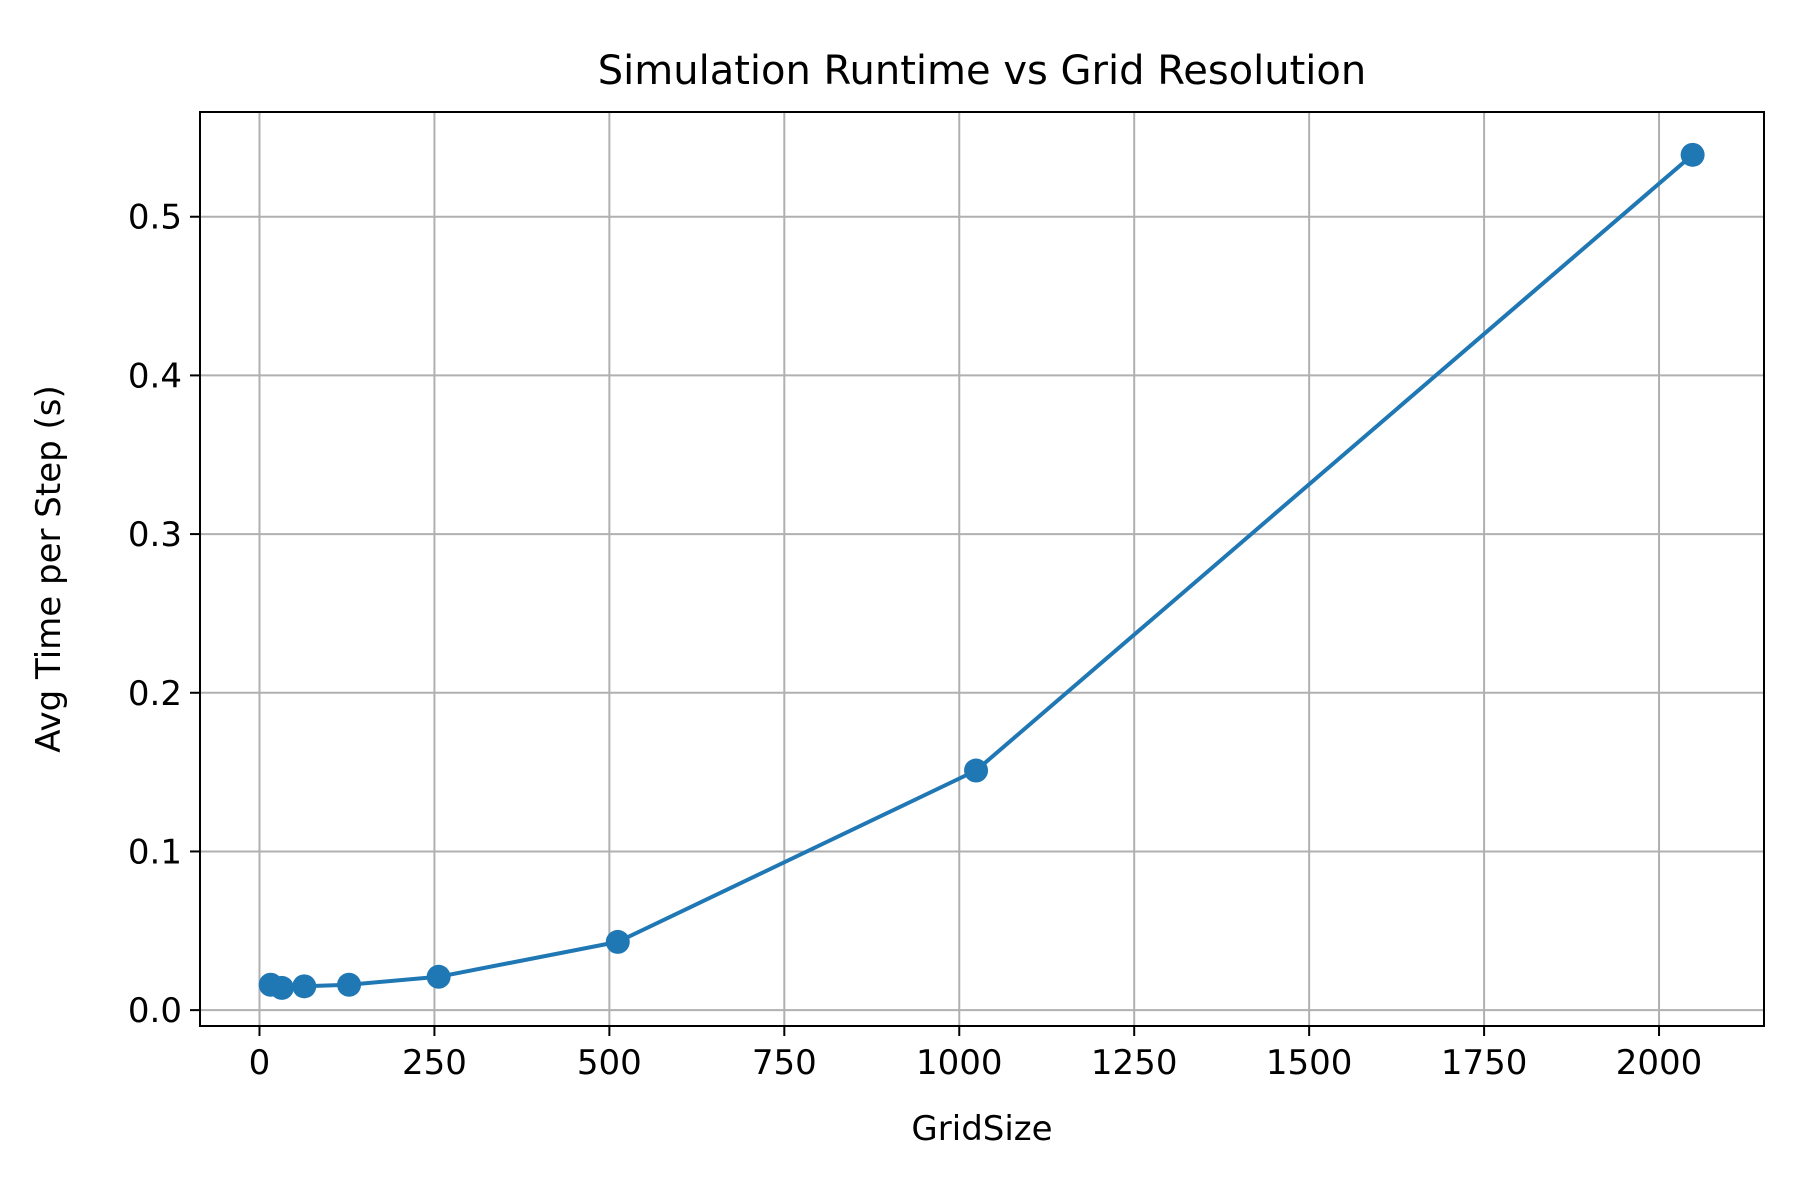 The image size is (1800, 1200). Describe the element at coordinates (155, 852) in the screenshot. I see `y-tick-label: 0.1` at that location.